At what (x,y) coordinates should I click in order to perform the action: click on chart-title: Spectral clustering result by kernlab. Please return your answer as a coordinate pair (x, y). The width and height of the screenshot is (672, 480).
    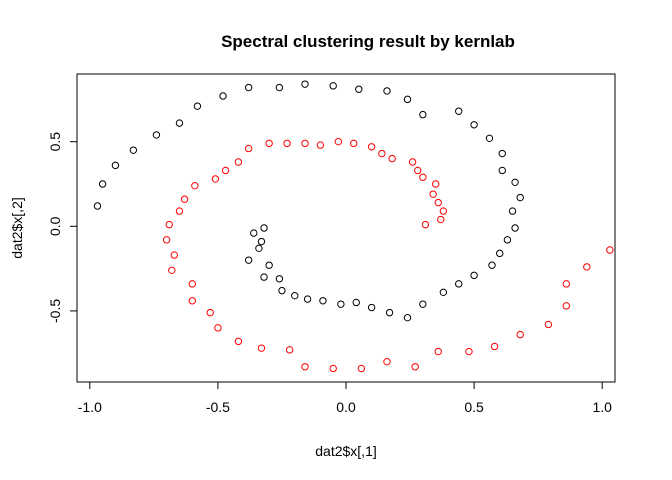
    Looking at the image, I should click on (368, 41).